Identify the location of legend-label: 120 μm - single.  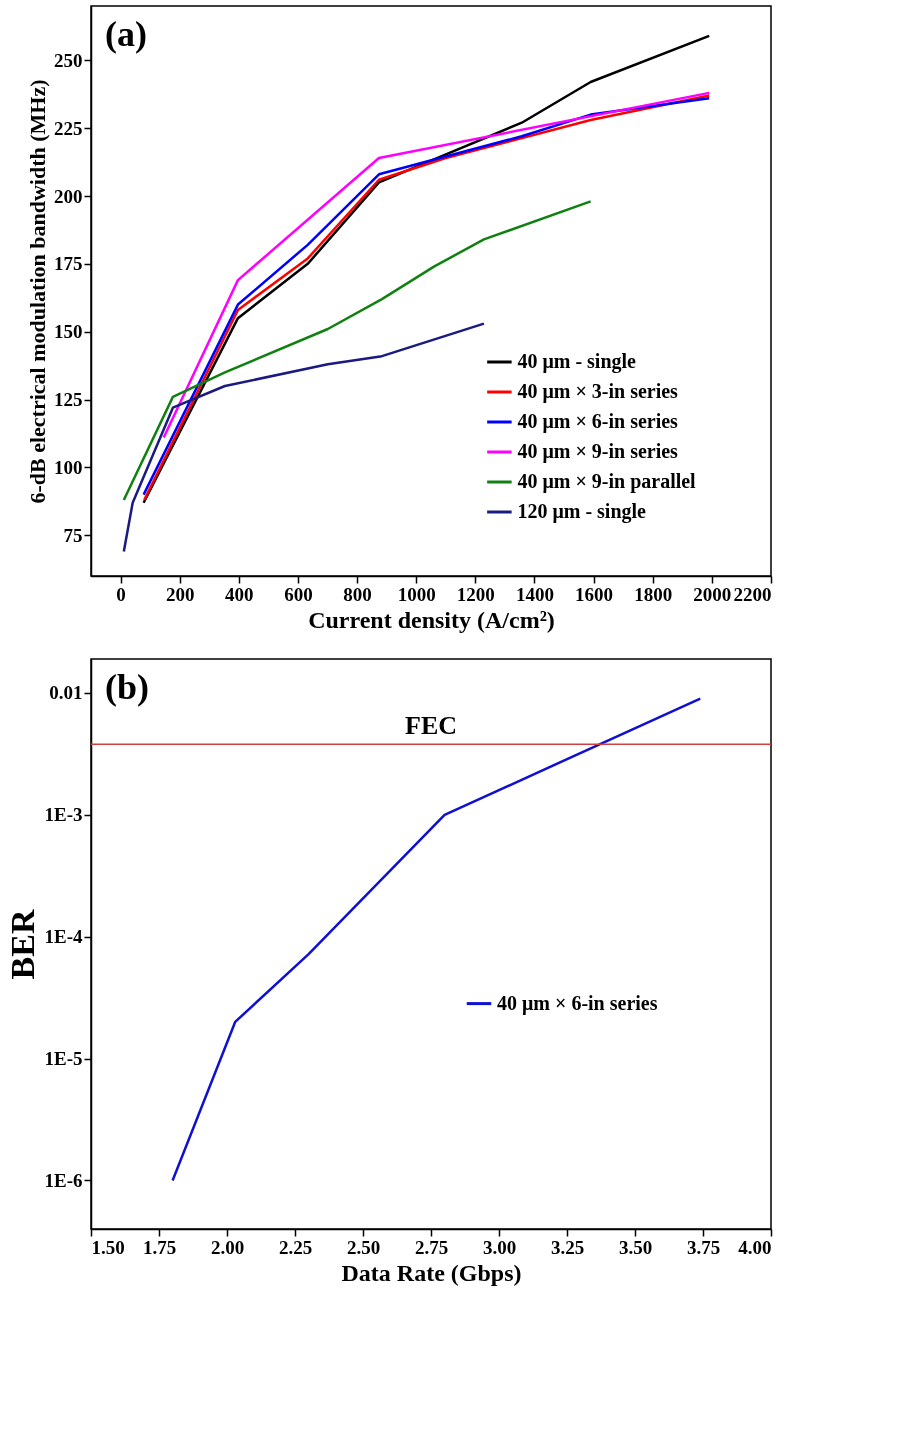
(582, 511).